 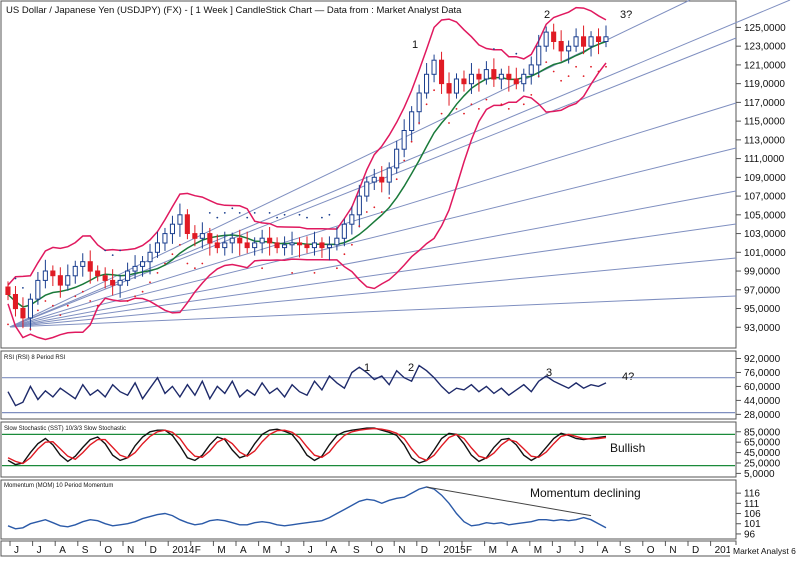 I want to click on osc-tick-label: 44,0000, so click(x=762, y=401).